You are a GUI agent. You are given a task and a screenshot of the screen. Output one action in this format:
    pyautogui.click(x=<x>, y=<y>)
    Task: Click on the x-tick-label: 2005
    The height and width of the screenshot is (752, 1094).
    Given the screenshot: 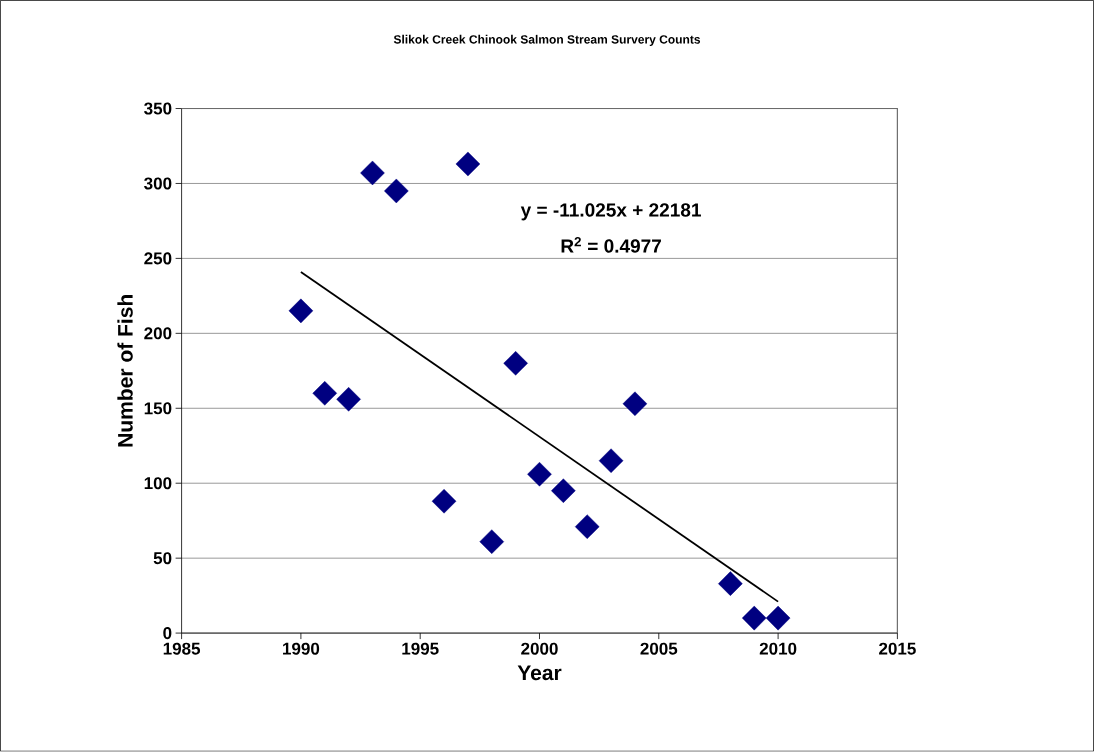 What is the action you would take?
    pyautogui.click(x=659, y=648)
    